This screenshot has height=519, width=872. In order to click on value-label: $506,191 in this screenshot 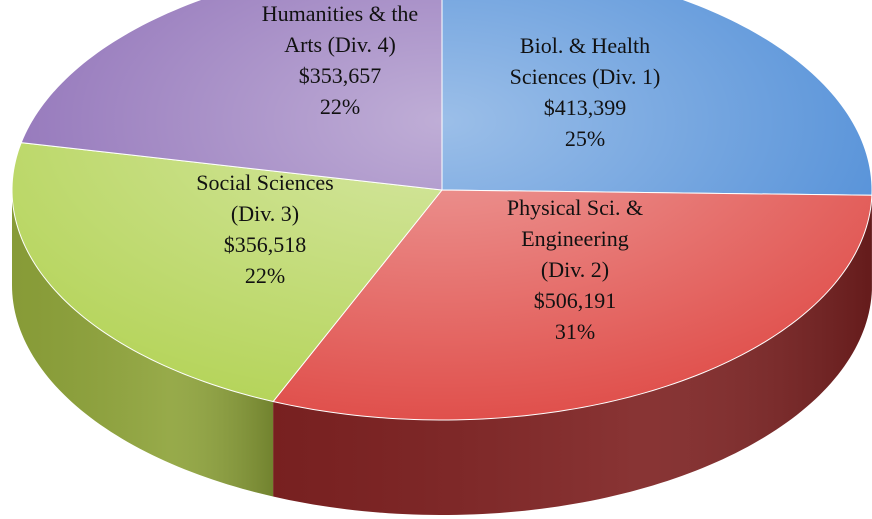, I will do `click(575, 300)`.